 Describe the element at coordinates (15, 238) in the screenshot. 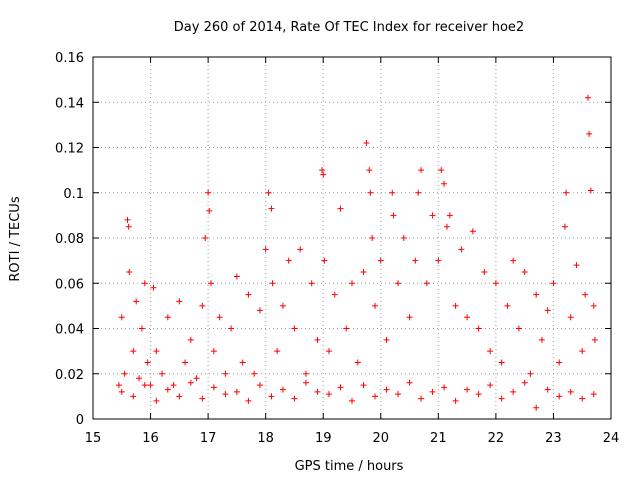

I see `y-axis-label: ROTI / TECUs` at that location.